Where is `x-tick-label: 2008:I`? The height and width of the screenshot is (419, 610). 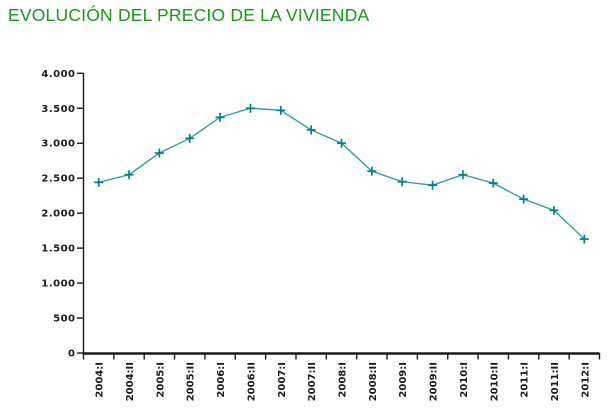
x-tick-label: 2008:I is located at coordinates (343, 380).